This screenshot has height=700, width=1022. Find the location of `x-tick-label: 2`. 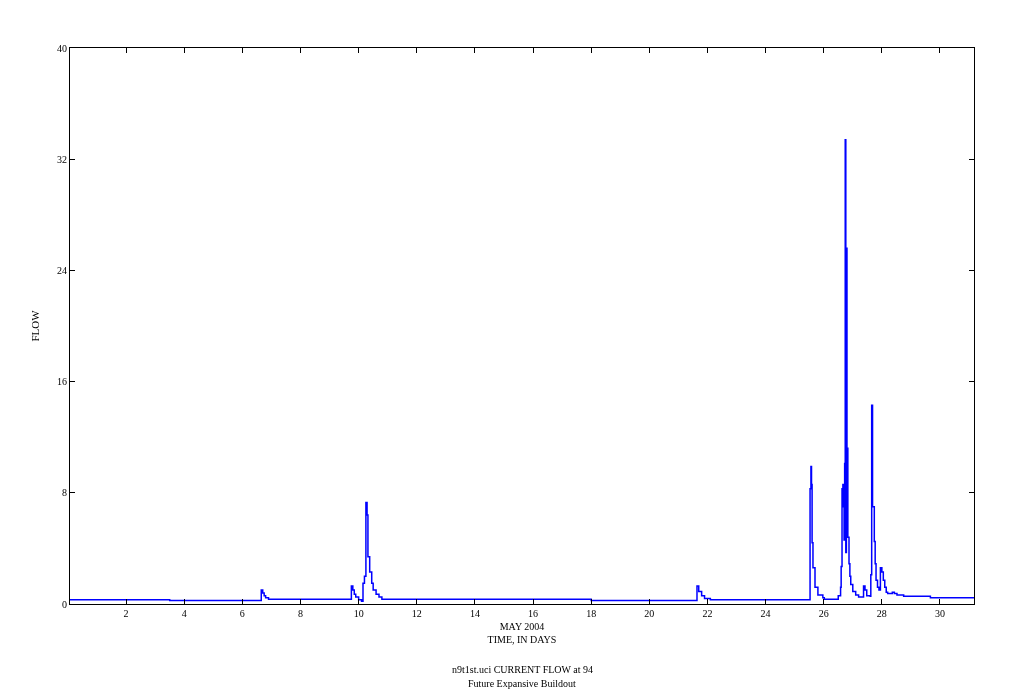

x-tick-label: 2 is located at coordinates (126, 613).